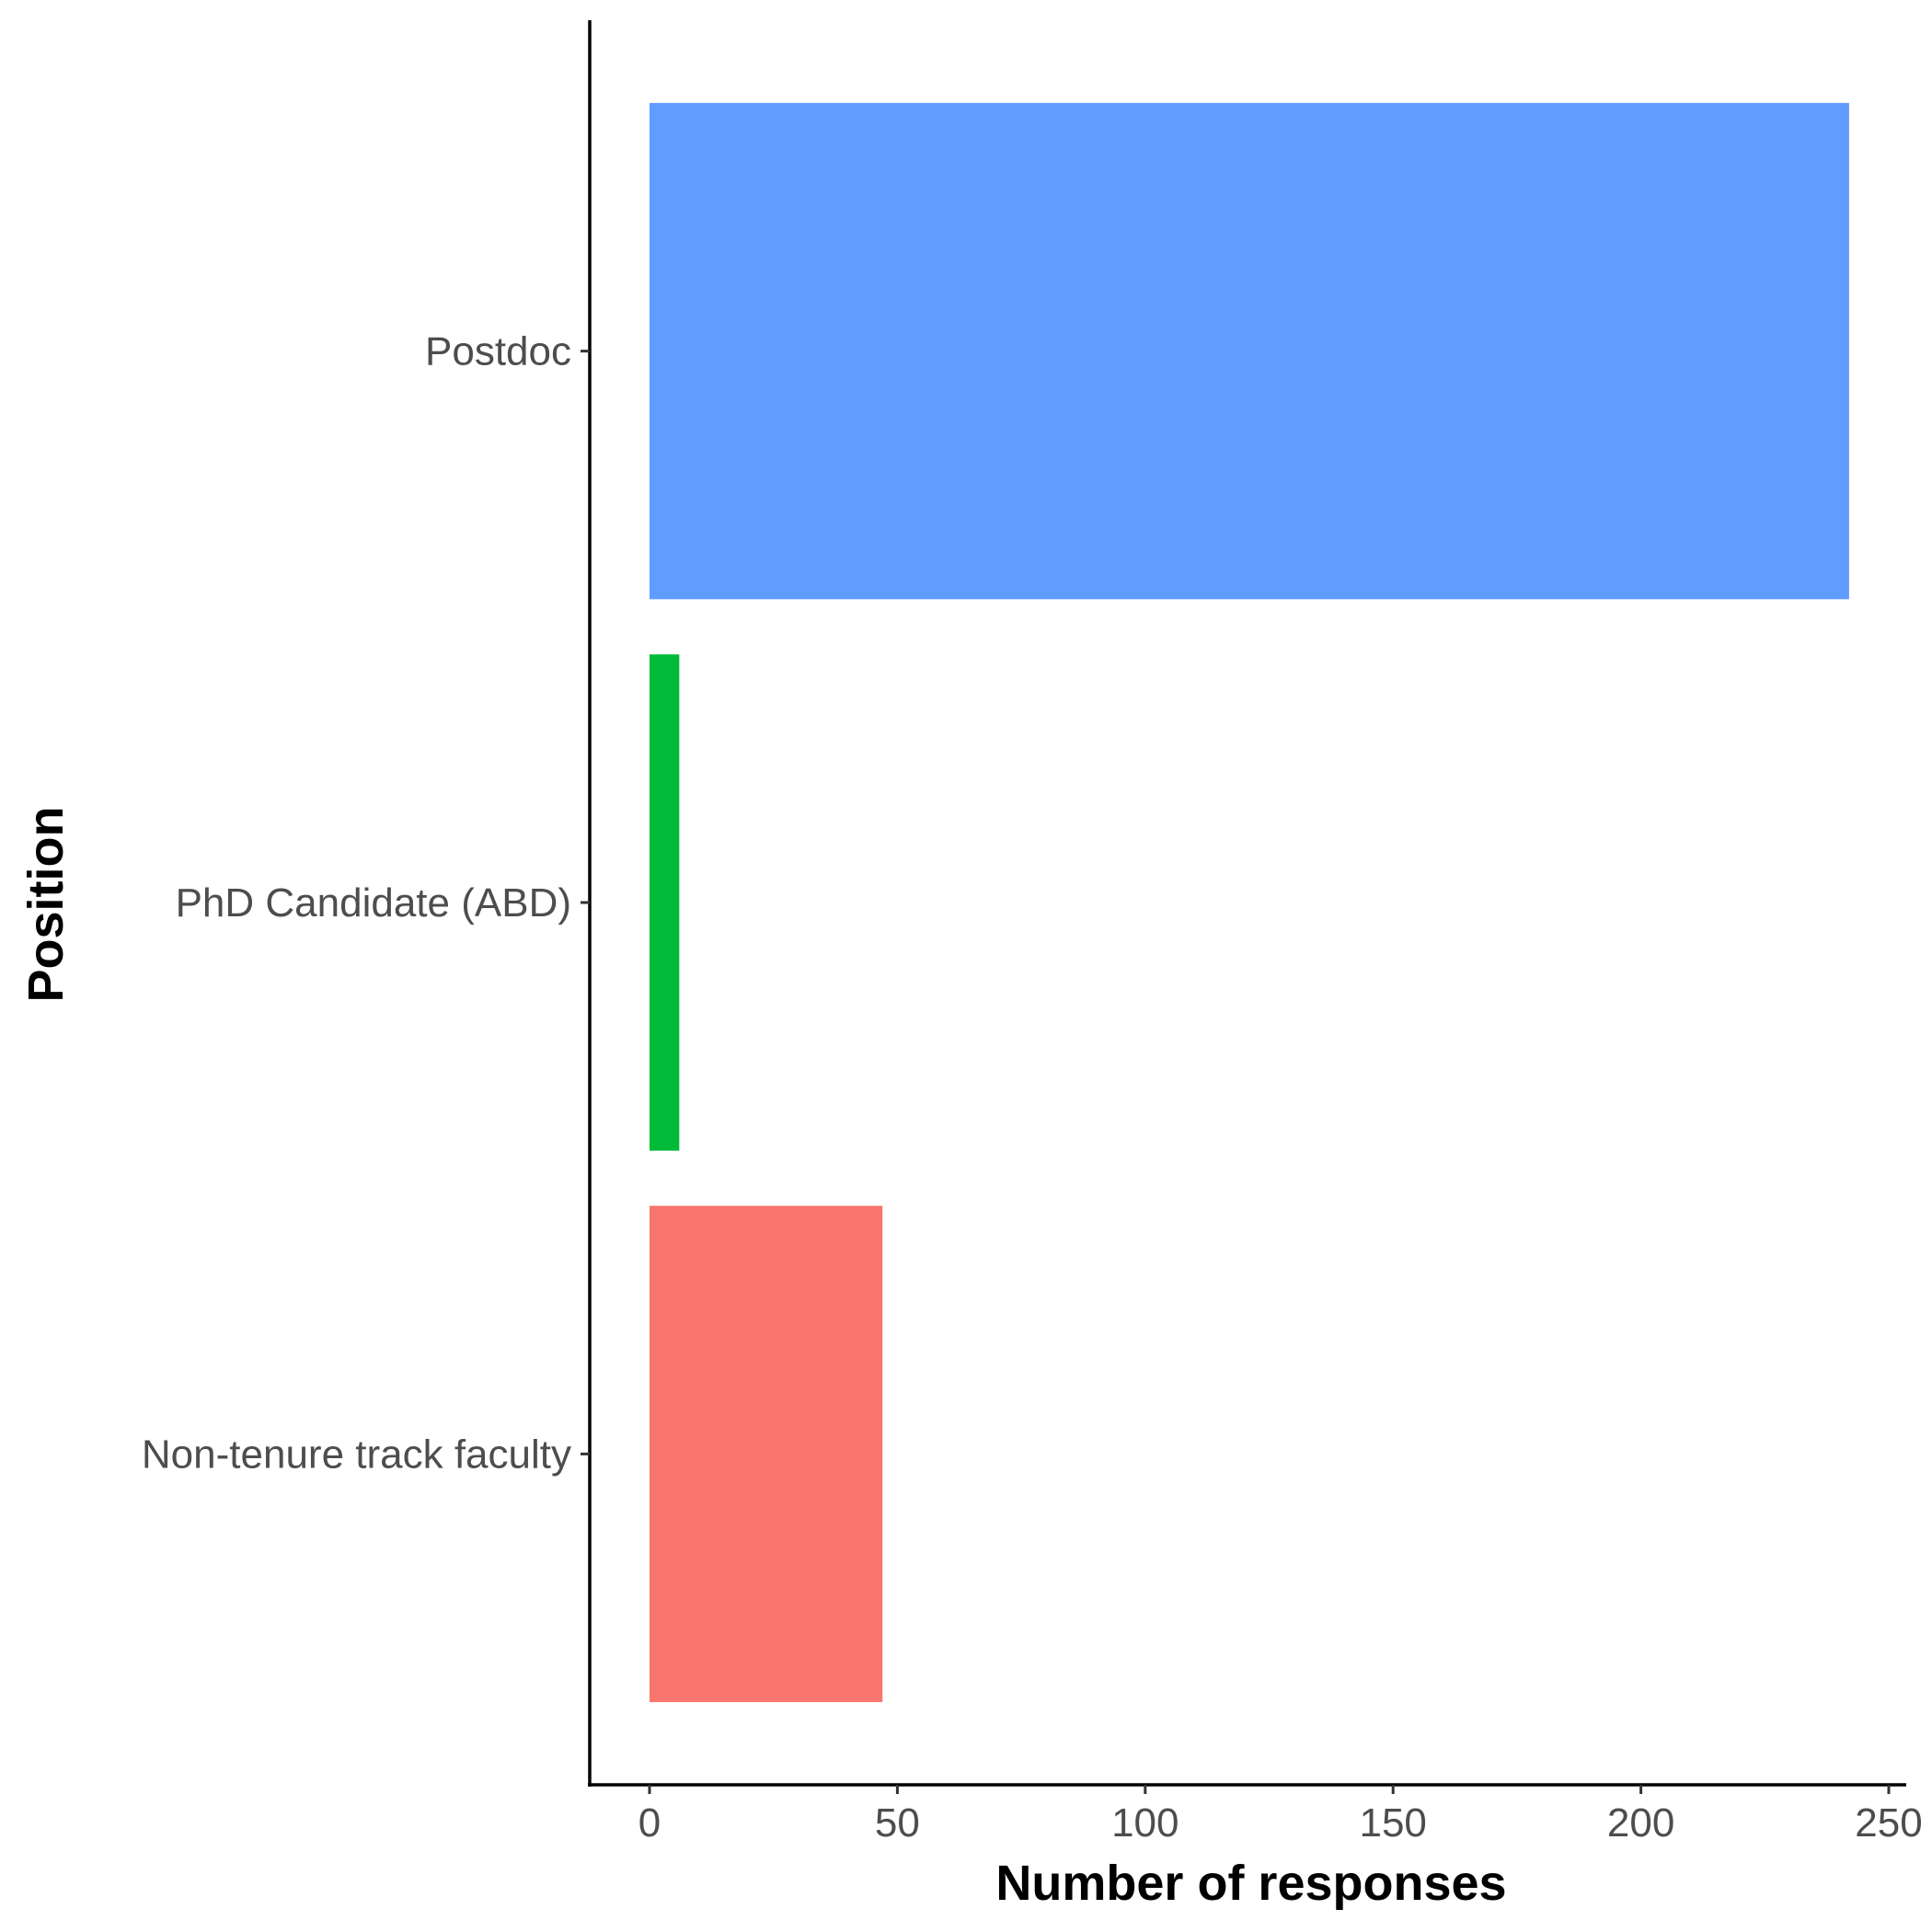 The image size is (1932, 1932). What do you see at coordinates (1280, 1815) in the screenshot?
I see `x-ticks-group: 0 50 100 150 200 250` at bounding box center [1280, 1815].